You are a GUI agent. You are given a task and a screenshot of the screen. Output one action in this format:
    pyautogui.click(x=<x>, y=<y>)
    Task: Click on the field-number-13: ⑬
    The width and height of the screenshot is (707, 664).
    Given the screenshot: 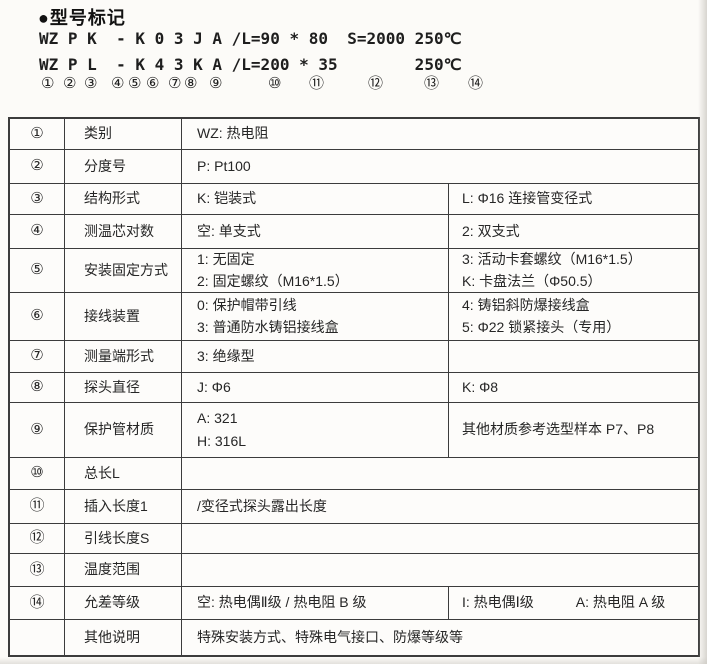 What is the action you would take?
    pyautogui.click(x=432, y=83)
    